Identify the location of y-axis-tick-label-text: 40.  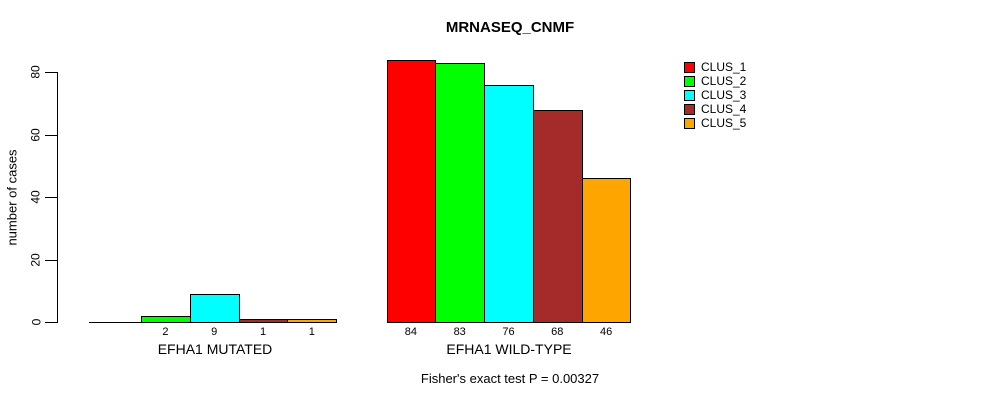
(35, 197).